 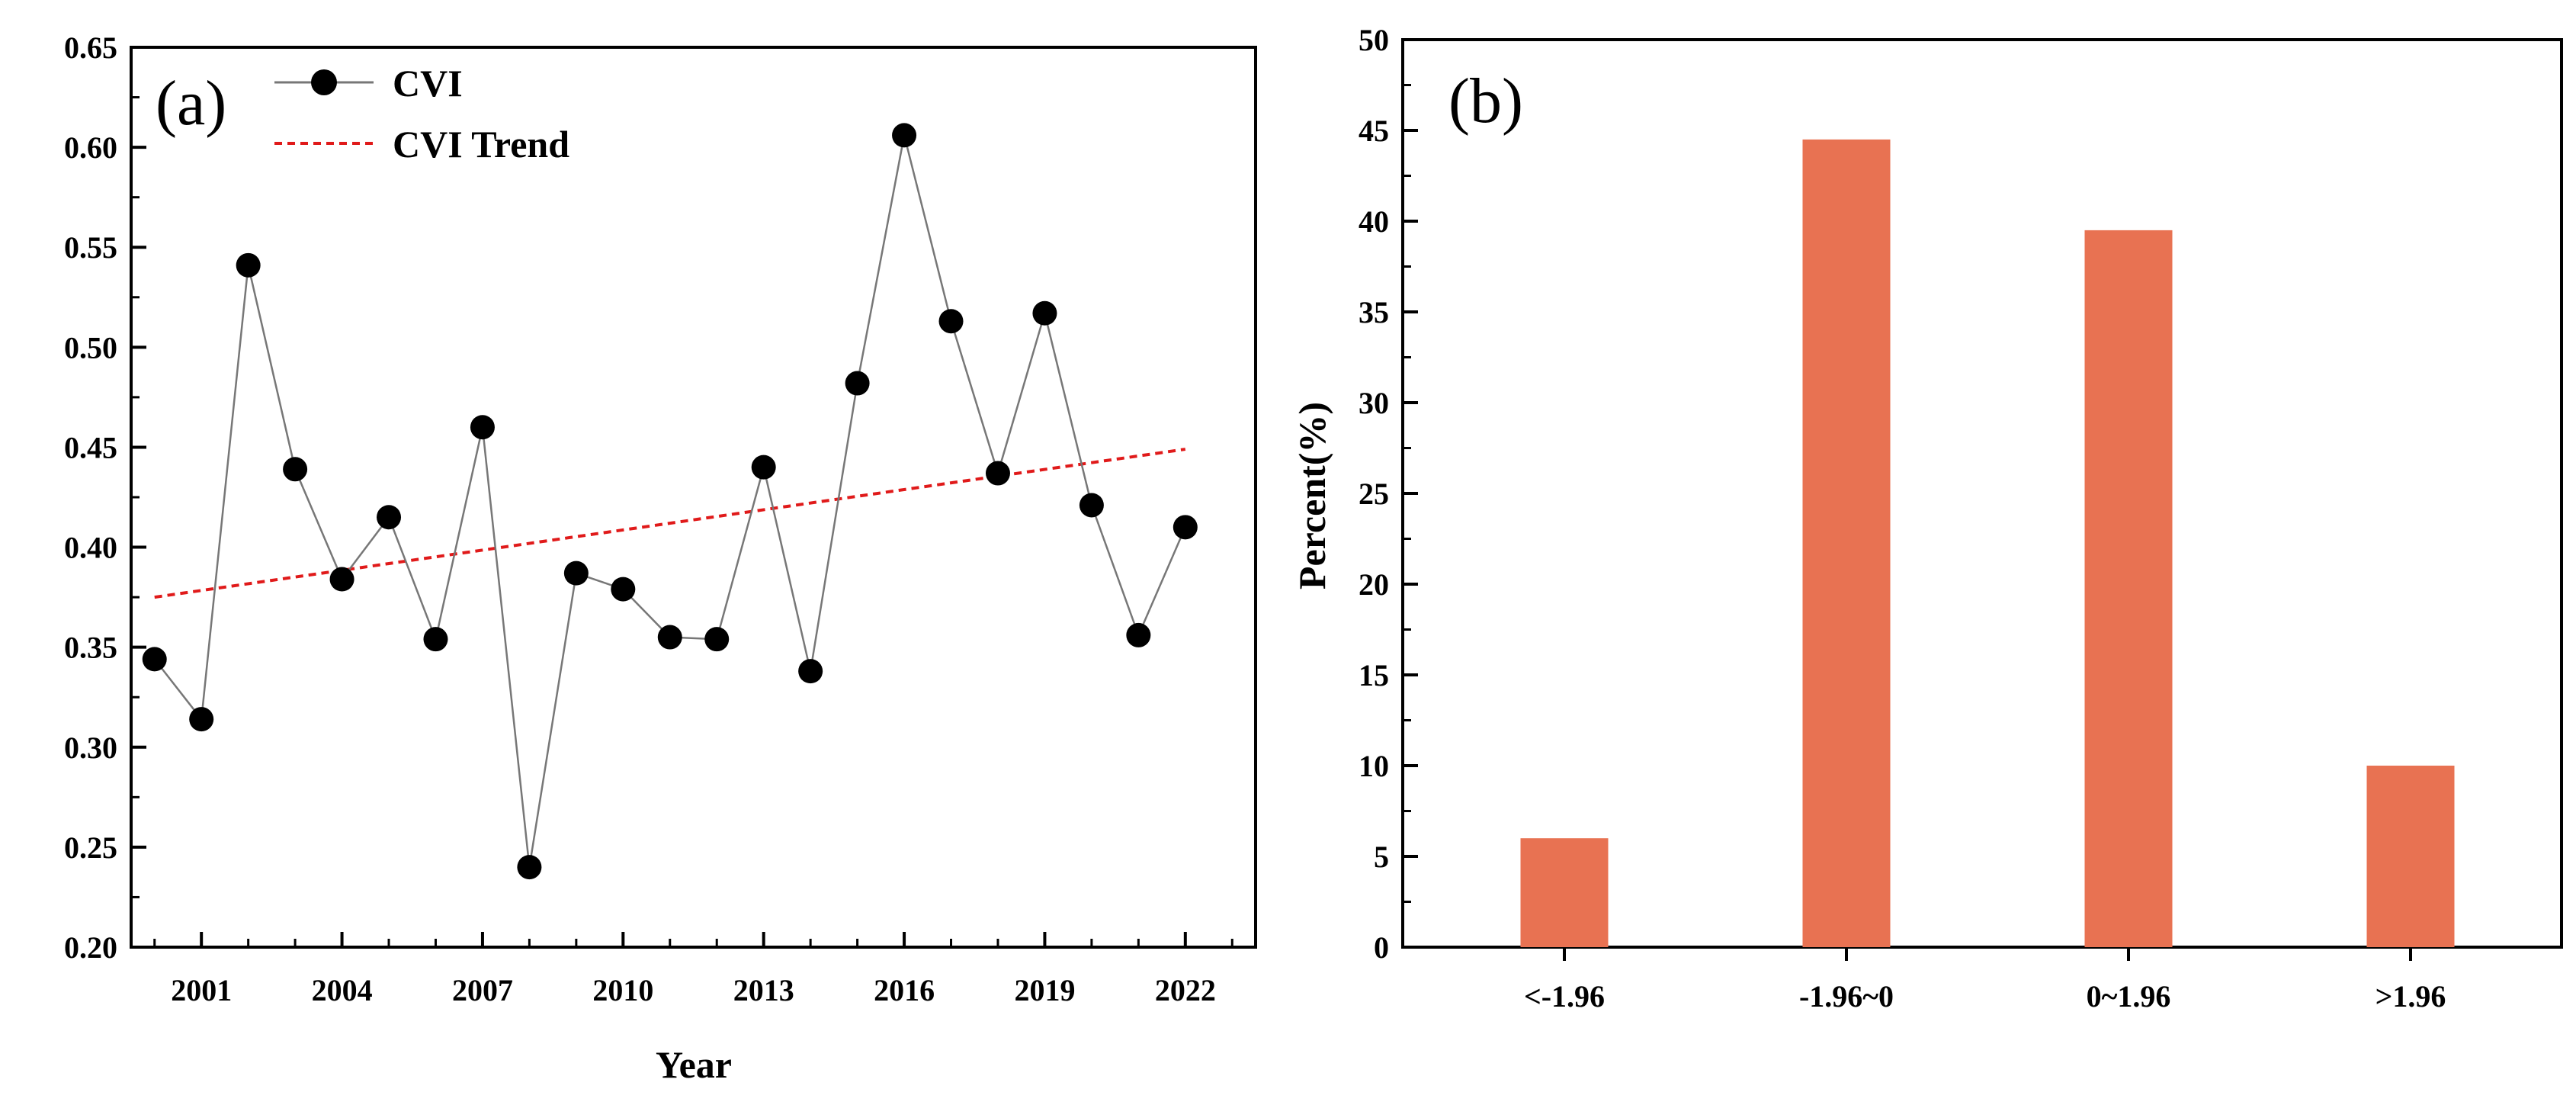 I want to click on y-tick-label: 0.45, so click(x=90, y=447).